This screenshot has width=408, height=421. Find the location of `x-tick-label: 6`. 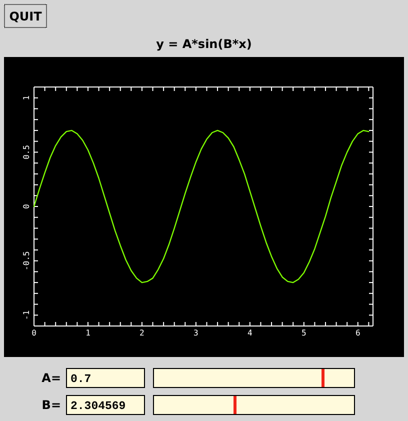

x-tick-label: 6 is located at coordinates (357, 333).